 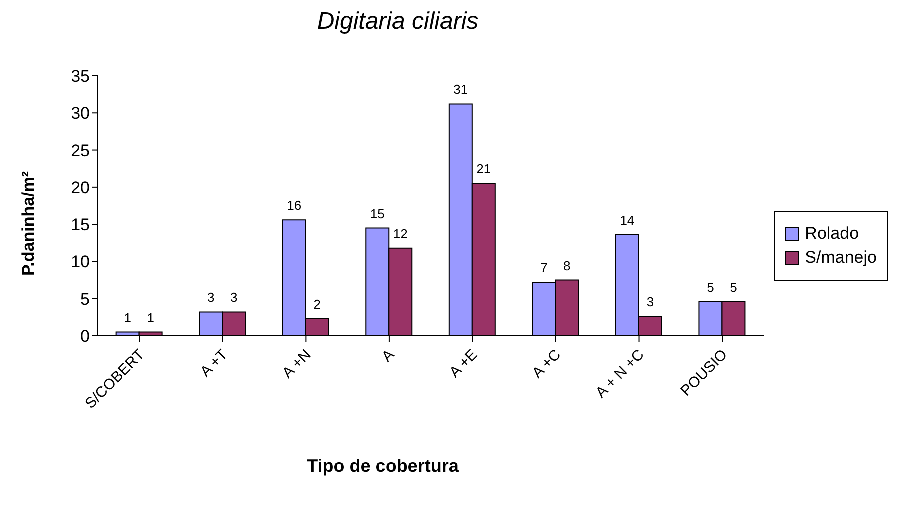 I want to click on data-label: 12, so click(x=400, y=234).